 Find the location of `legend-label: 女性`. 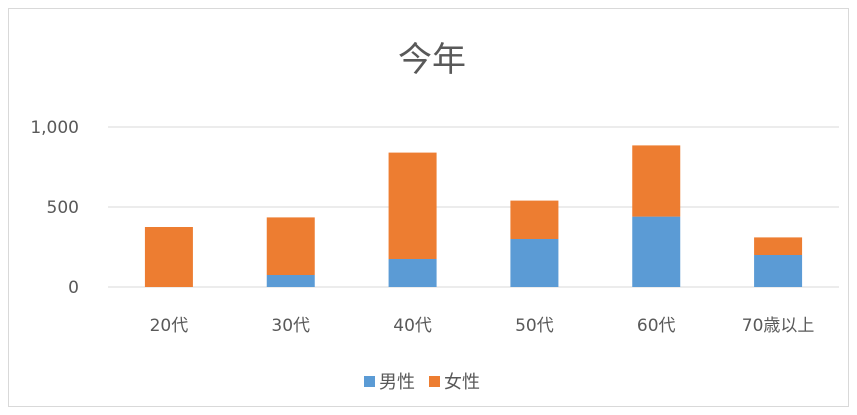

legend-label: 女性 is located at coordinates (462, 382).